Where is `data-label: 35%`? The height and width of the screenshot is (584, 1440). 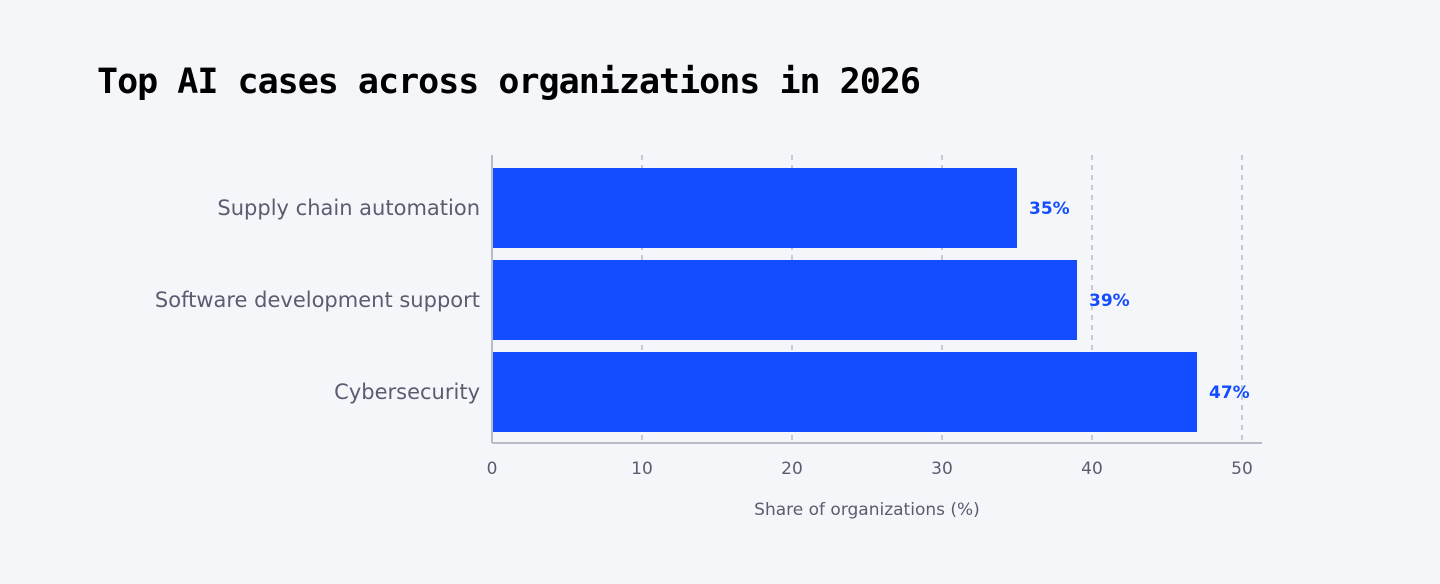
data-label: 35% is located at coordinates (1049, 209).